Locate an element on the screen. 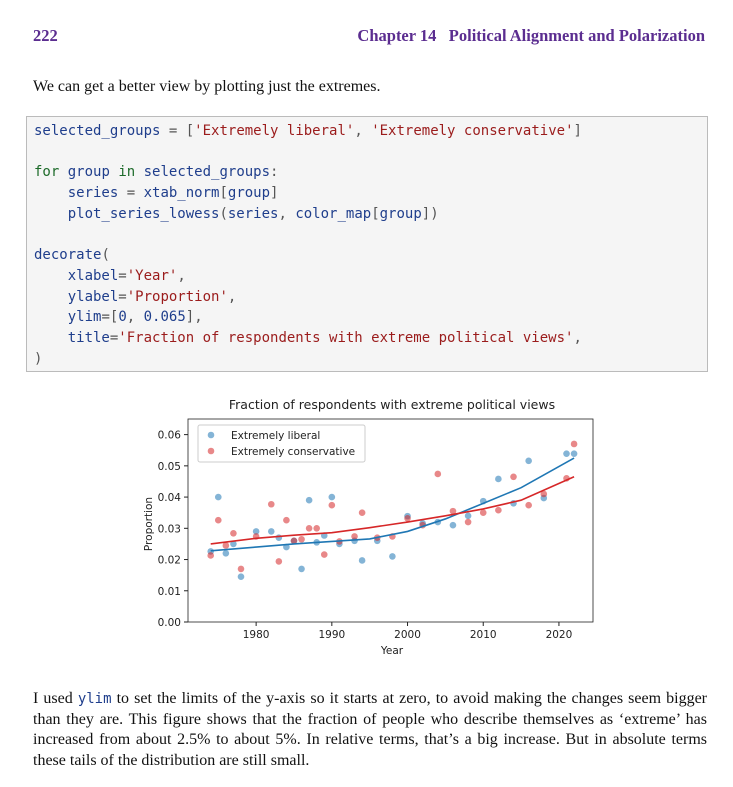  page-number: 222 is located at coordinates (45, 35).